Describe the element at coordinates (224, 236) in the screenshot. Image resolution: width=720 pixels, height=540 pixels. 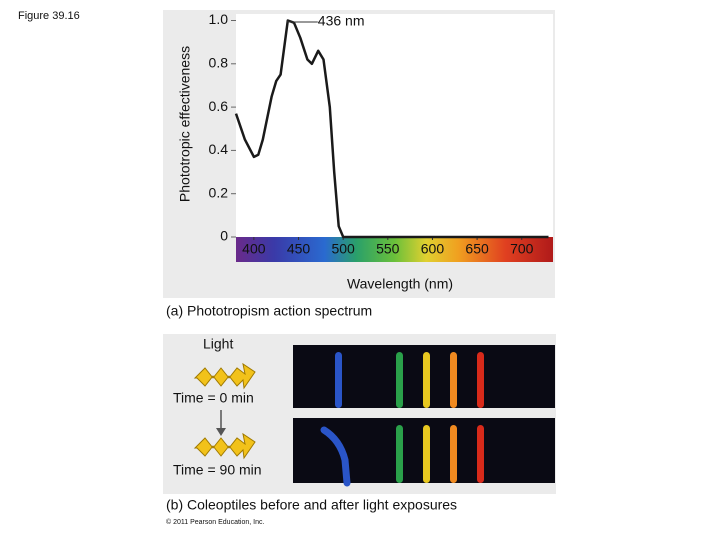
I see `y-tick-label: 0` at that location.